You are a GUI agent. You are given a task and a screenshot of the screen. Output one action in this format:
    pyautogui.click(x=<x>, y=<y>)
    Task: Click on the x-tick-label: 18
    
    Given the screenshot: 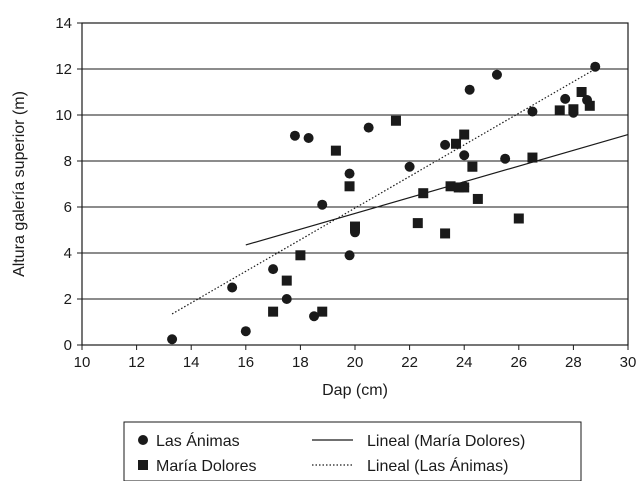 What is the action you would take?
    pyautogui.click(x=300, y=362)
    